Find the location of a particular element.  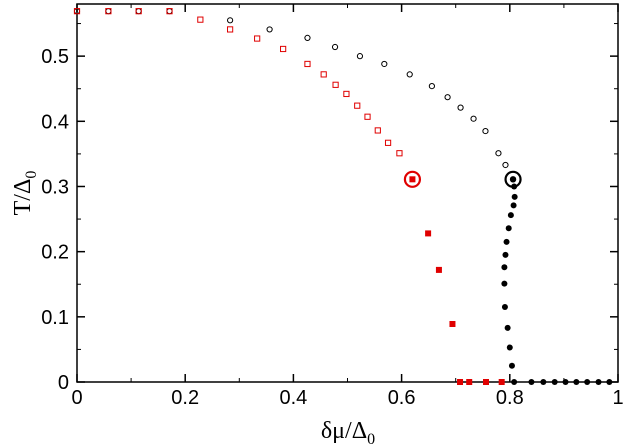

x-tick-label: 0.8 is located at coordinates (510, 398).